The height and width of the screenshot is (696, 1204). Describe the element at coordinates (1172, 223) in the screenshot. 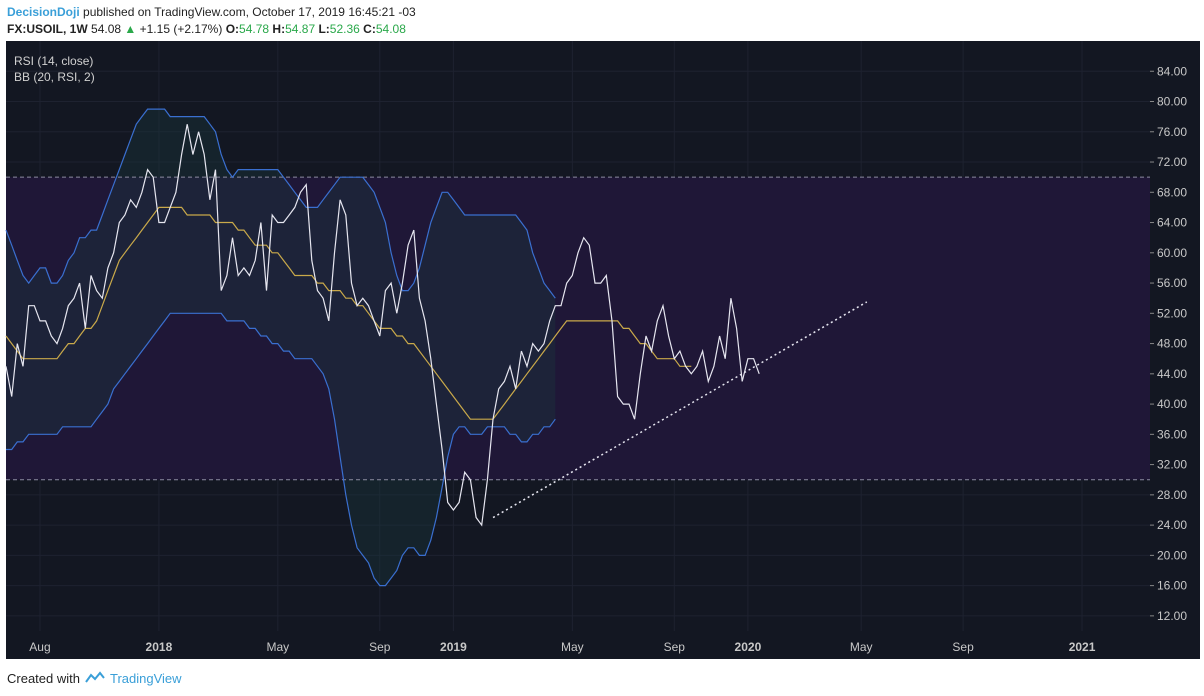

I see `y-tick-label: 64.00` at that location.